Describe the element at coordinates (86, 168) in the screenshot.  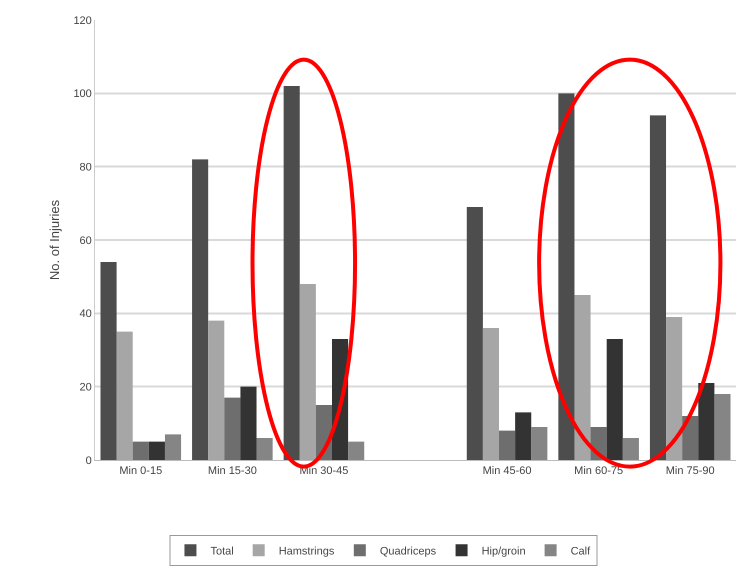
I see `y-tick-label: 80` at that location.